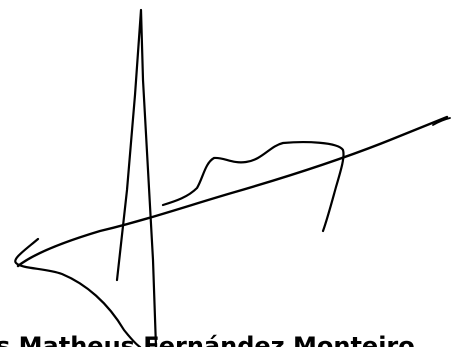 The width and height of the screenshot is (459, 347). Describe the element at coordinates (253, 187) in the screenshot. I see `signature-stroke-hump` at that location.